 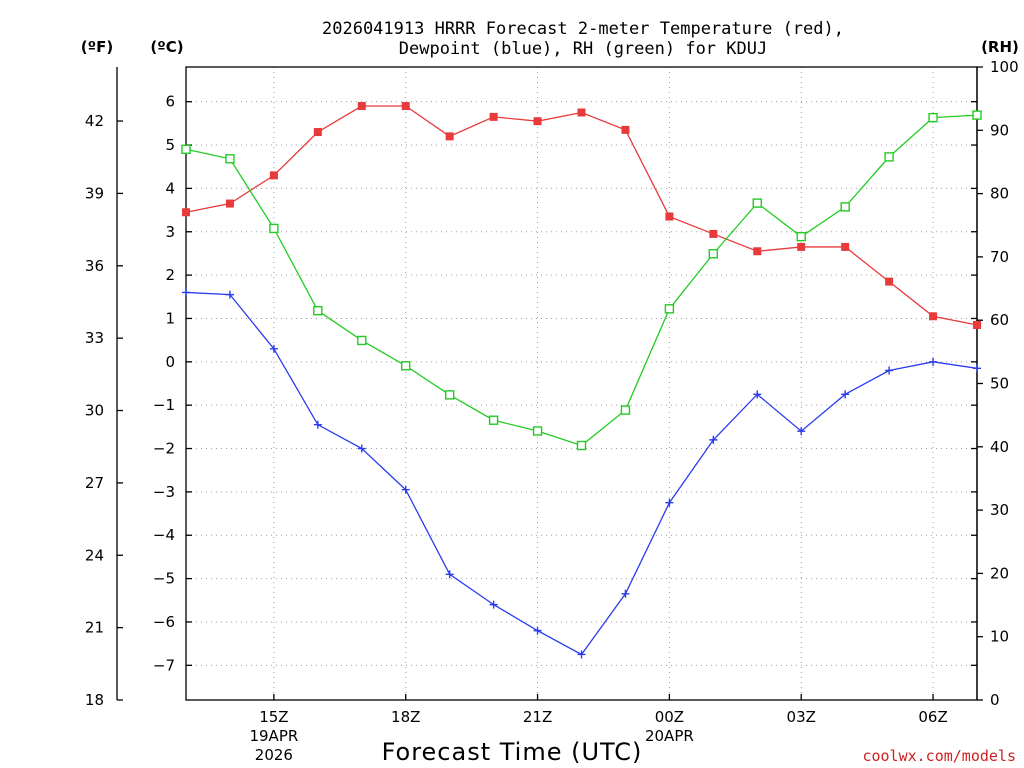 I want to click on rh-tick-label: 100, so click(x=1004, y=67).